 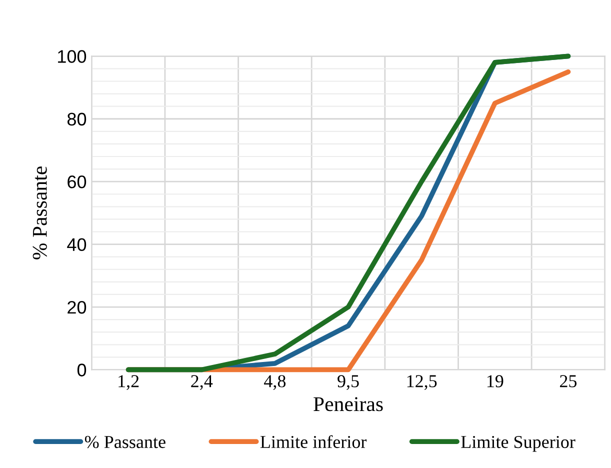 I want to click on x-tick-label: 1,2, so click(x=128, y=382).